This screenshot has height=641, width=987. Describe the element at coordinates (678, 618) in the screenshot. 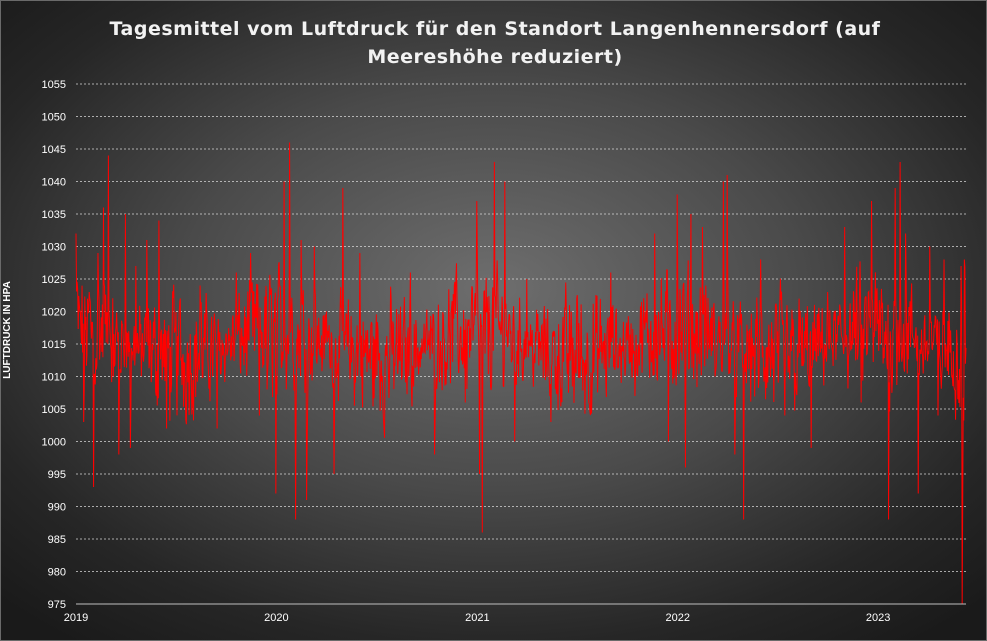

I see `x-tick-label: 2022` at that location.